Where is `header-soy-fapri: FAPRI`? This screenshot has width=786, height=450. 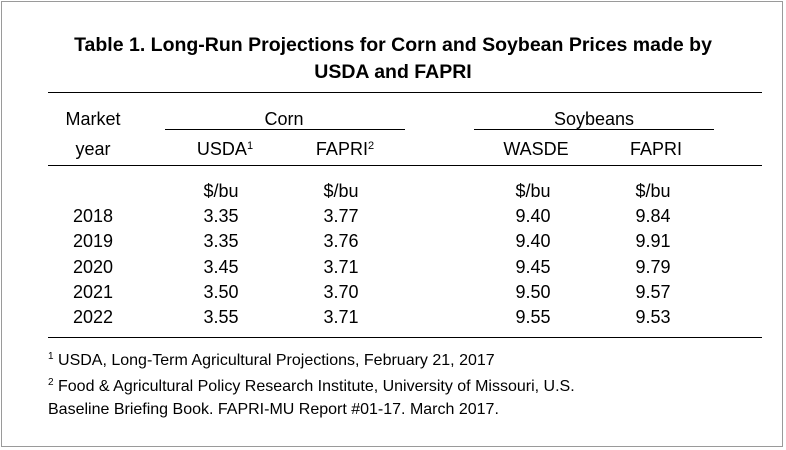
header-soy-fapri: FAPRI is located at coordinates (656, 149).